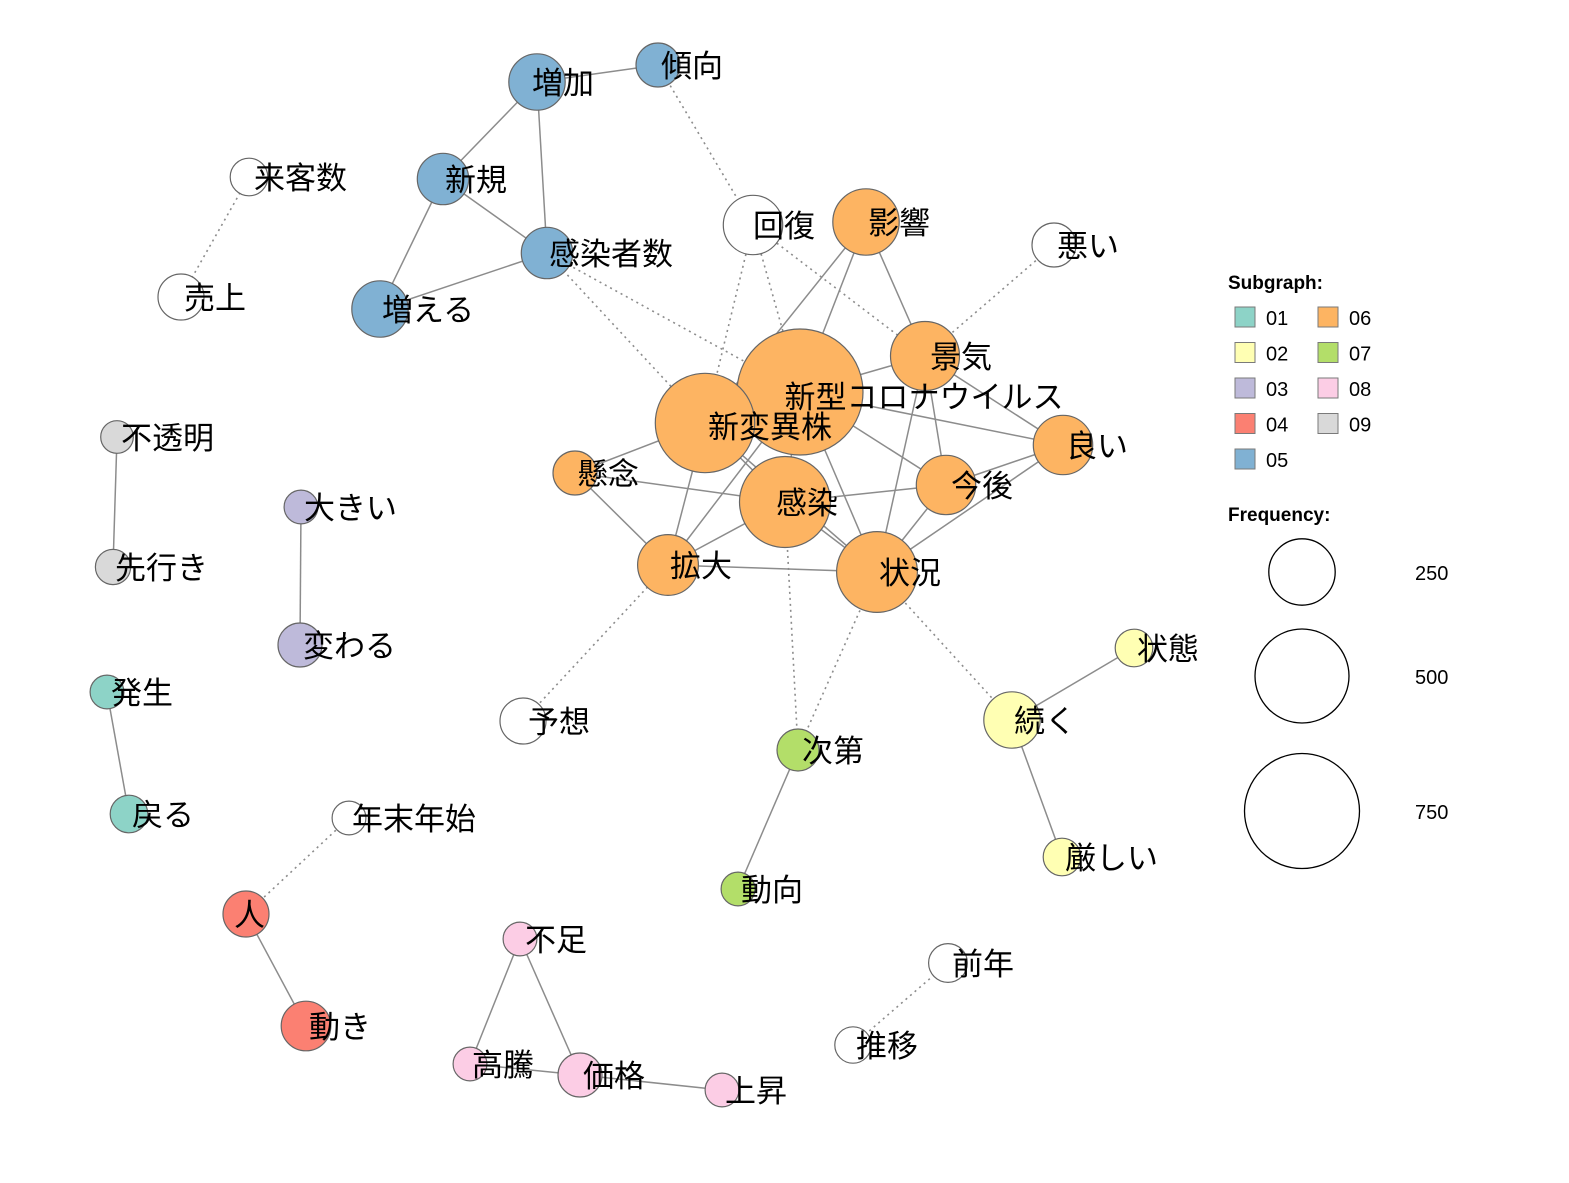 The height and width of the screenshot is (1183, 1569). Describe the element at coordinates (1302, 389) in the screenshot. I see `legend-subgraph-items: 01 06 02 07 03 08 04 09 05` at that location.